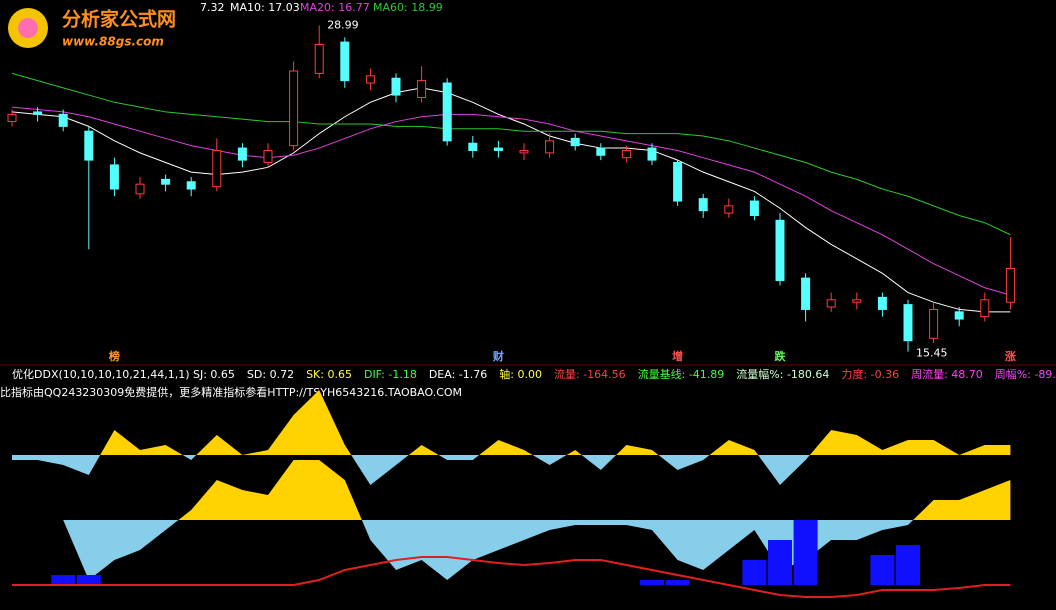  Describe the element at coordinates (511, 577) in the screenshot. I see `base-line` at that location.